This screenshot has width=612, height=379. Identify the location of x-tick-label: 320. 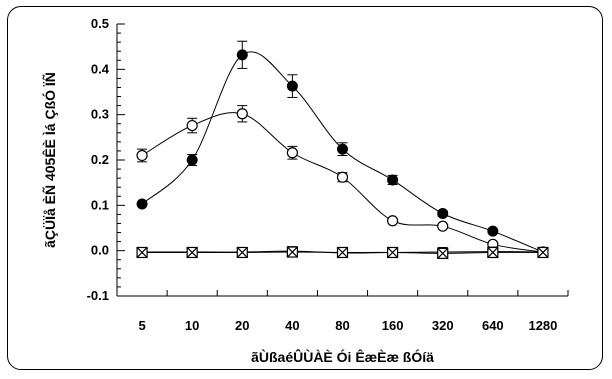
(443, 325).